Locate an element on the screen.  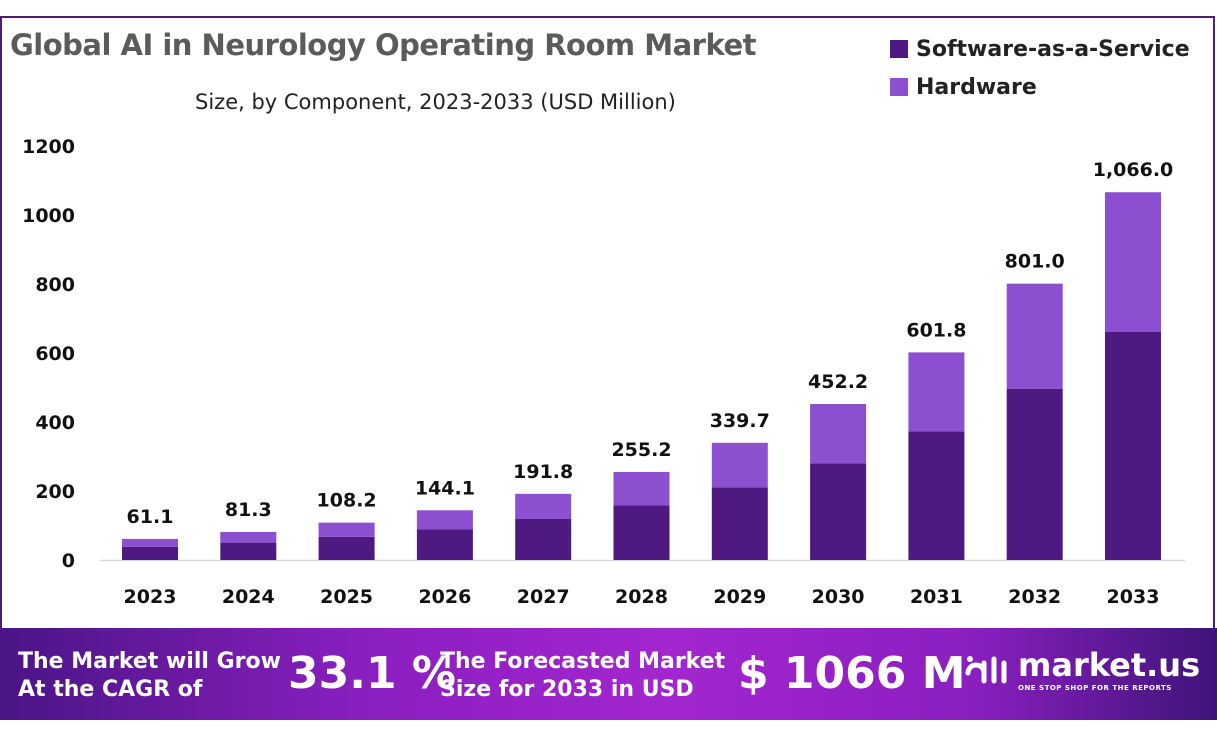
cagr-text-line1: The Market will Grow is located at coordinates (149, 661).